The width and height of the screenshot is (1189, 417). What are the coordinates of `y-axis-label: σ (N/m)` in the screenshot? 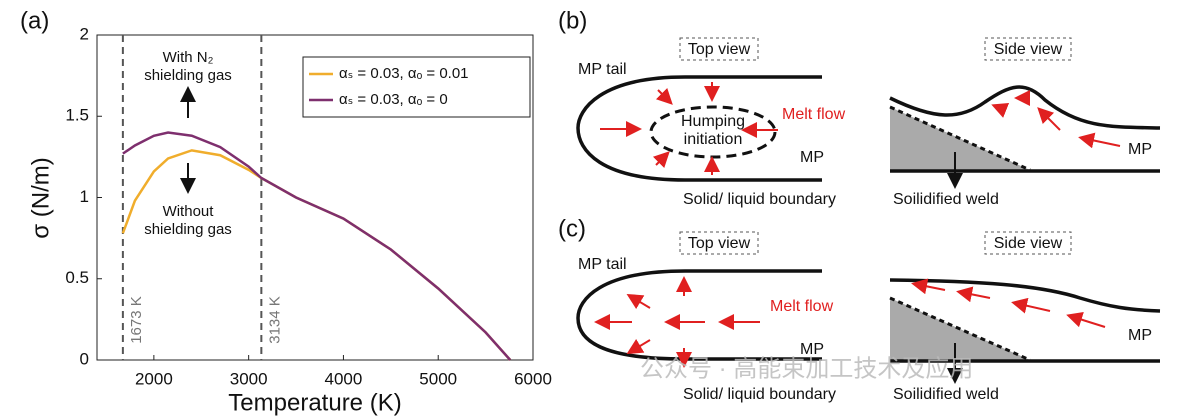 It's located at (40, 197).